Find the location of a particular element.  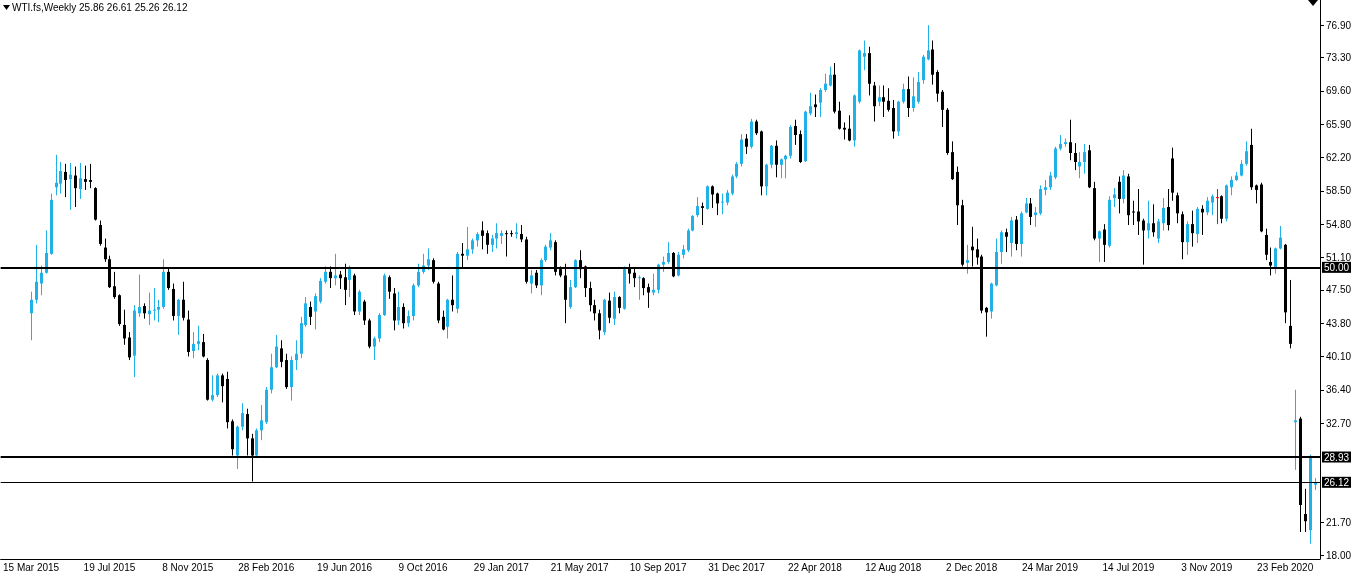

x-tick-label: 28 Feb 2016 is located at coordinates (266, 567).